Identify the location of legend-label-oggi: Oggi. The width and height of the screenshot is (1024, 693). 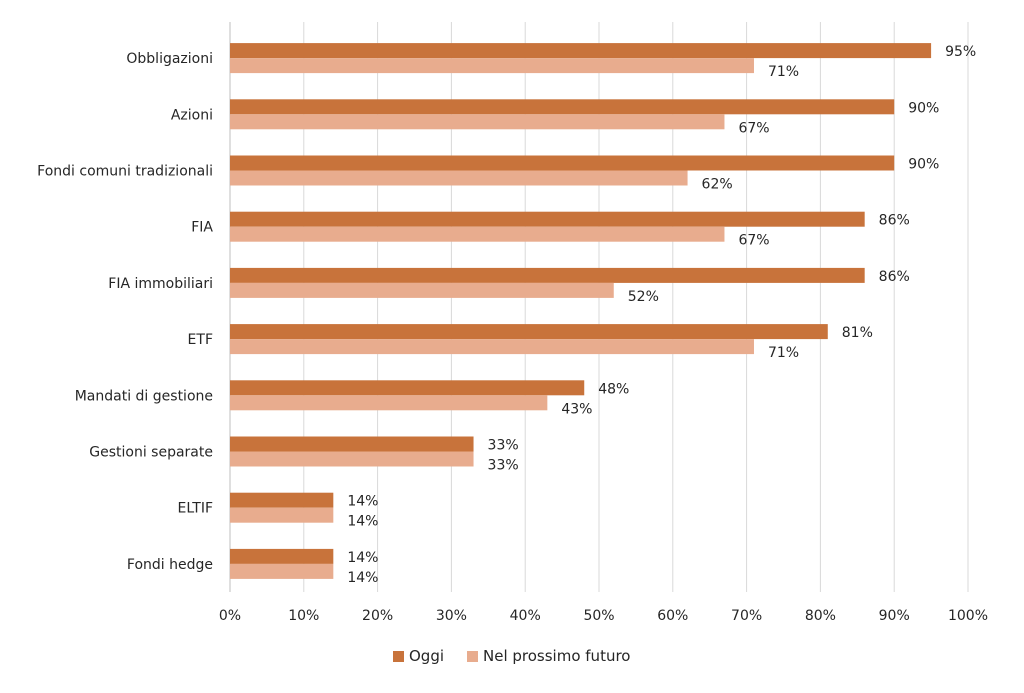
(426, 656).